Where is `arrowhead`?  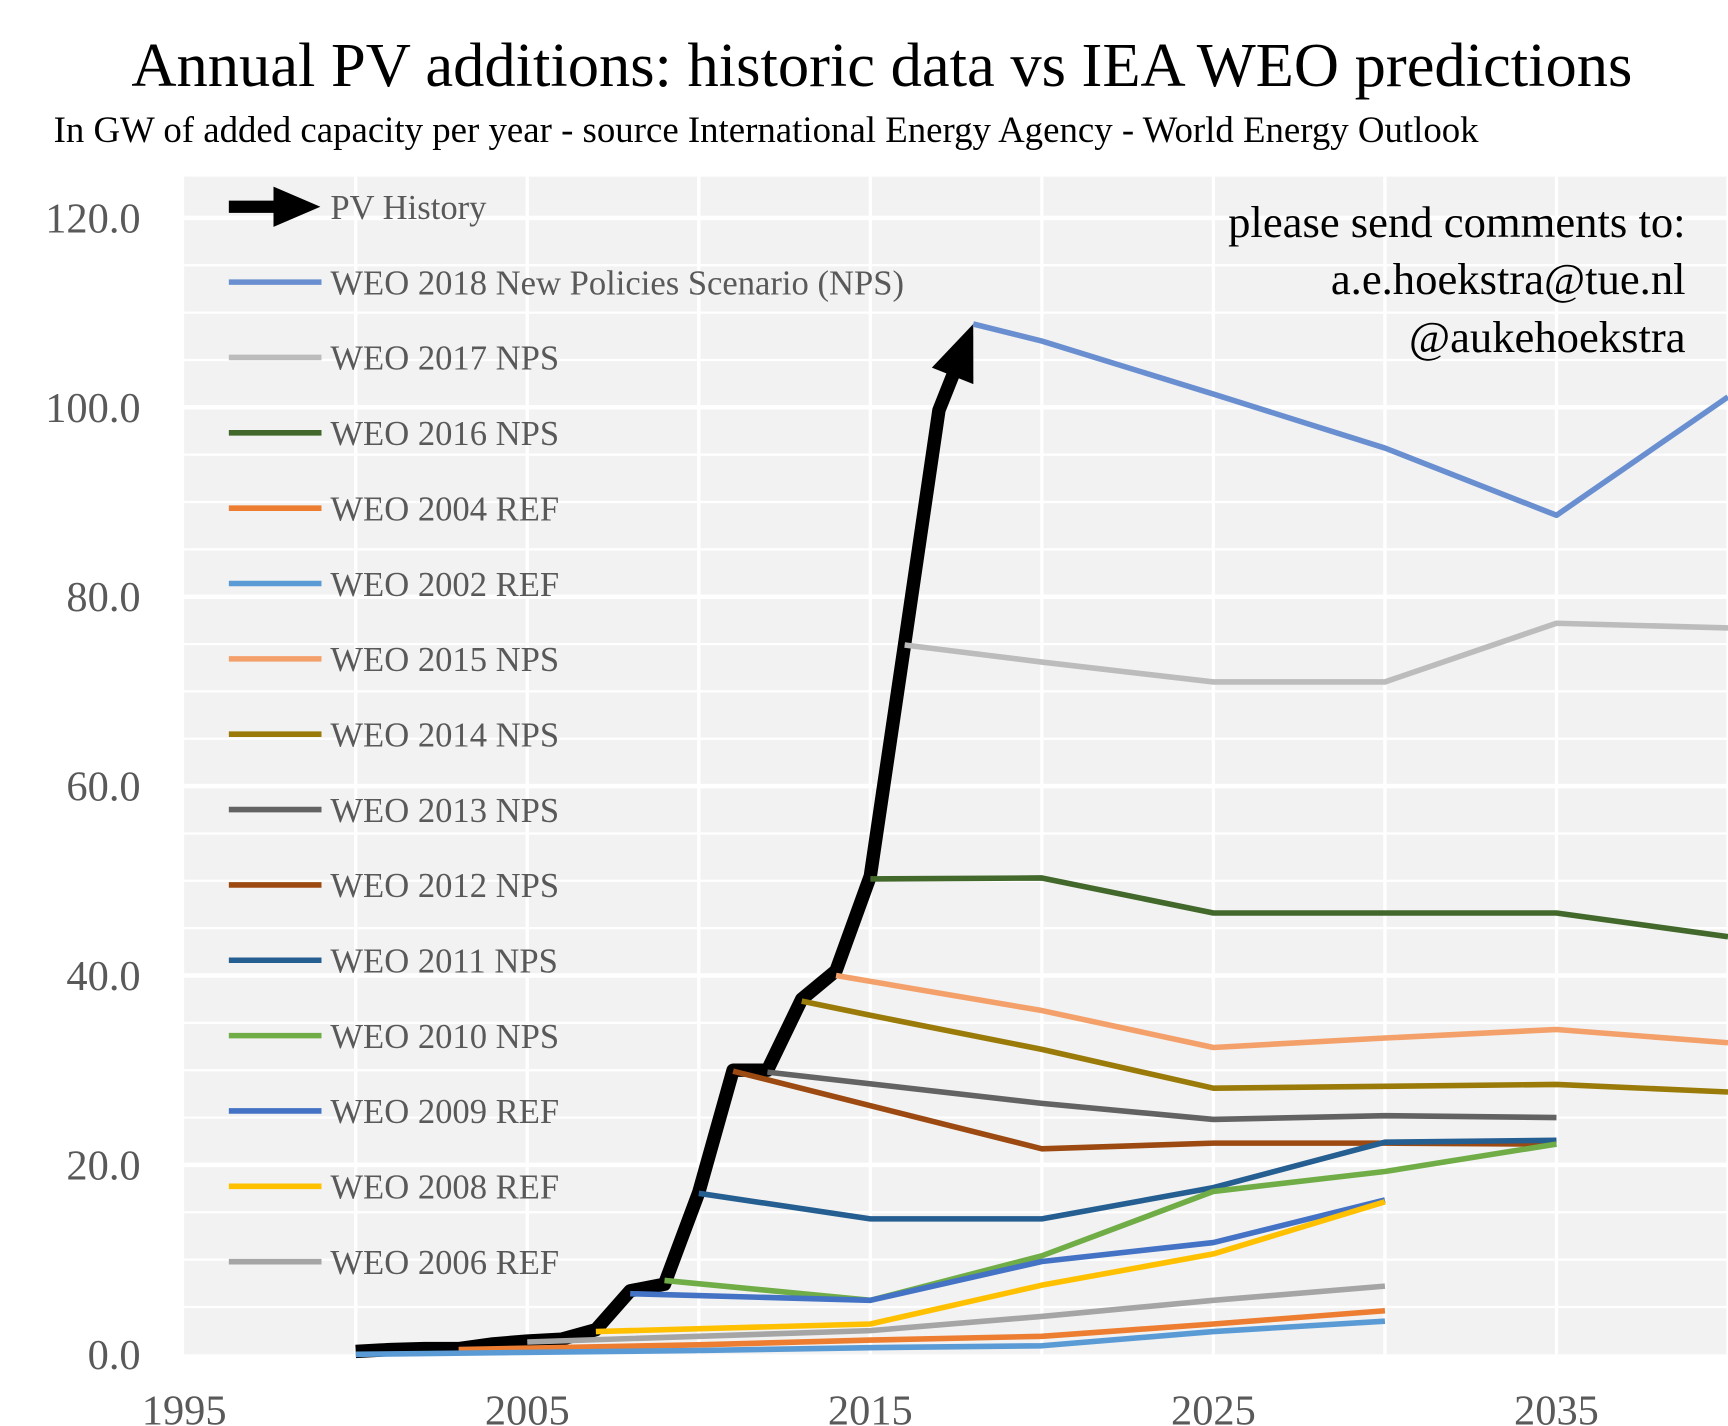
arrowhead is located at coordinates (952, 354).